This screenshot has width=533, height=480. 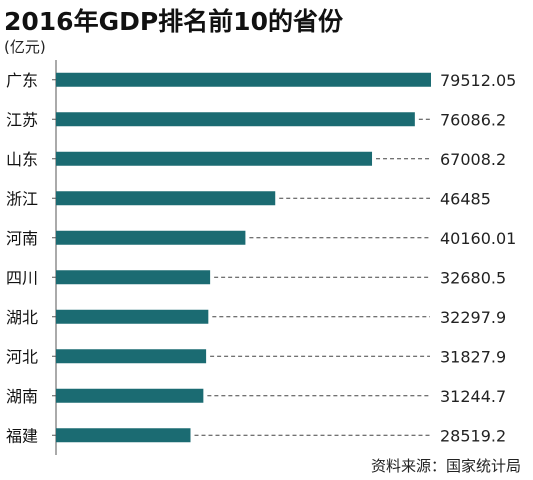 I want to click on category-label: 河北, so click(x=22, y=356).